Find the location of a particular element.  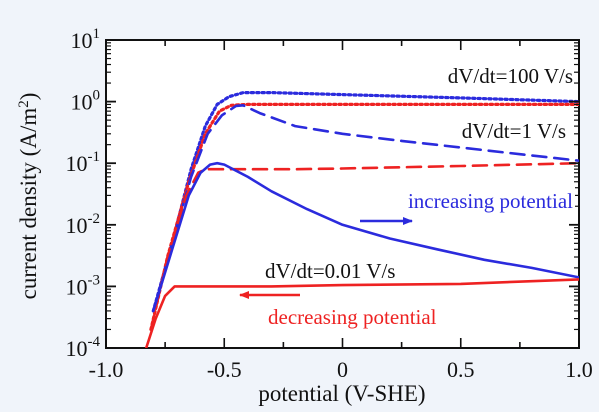

x-tick-label-4: 1.0 is located at coordinates (579, 369).